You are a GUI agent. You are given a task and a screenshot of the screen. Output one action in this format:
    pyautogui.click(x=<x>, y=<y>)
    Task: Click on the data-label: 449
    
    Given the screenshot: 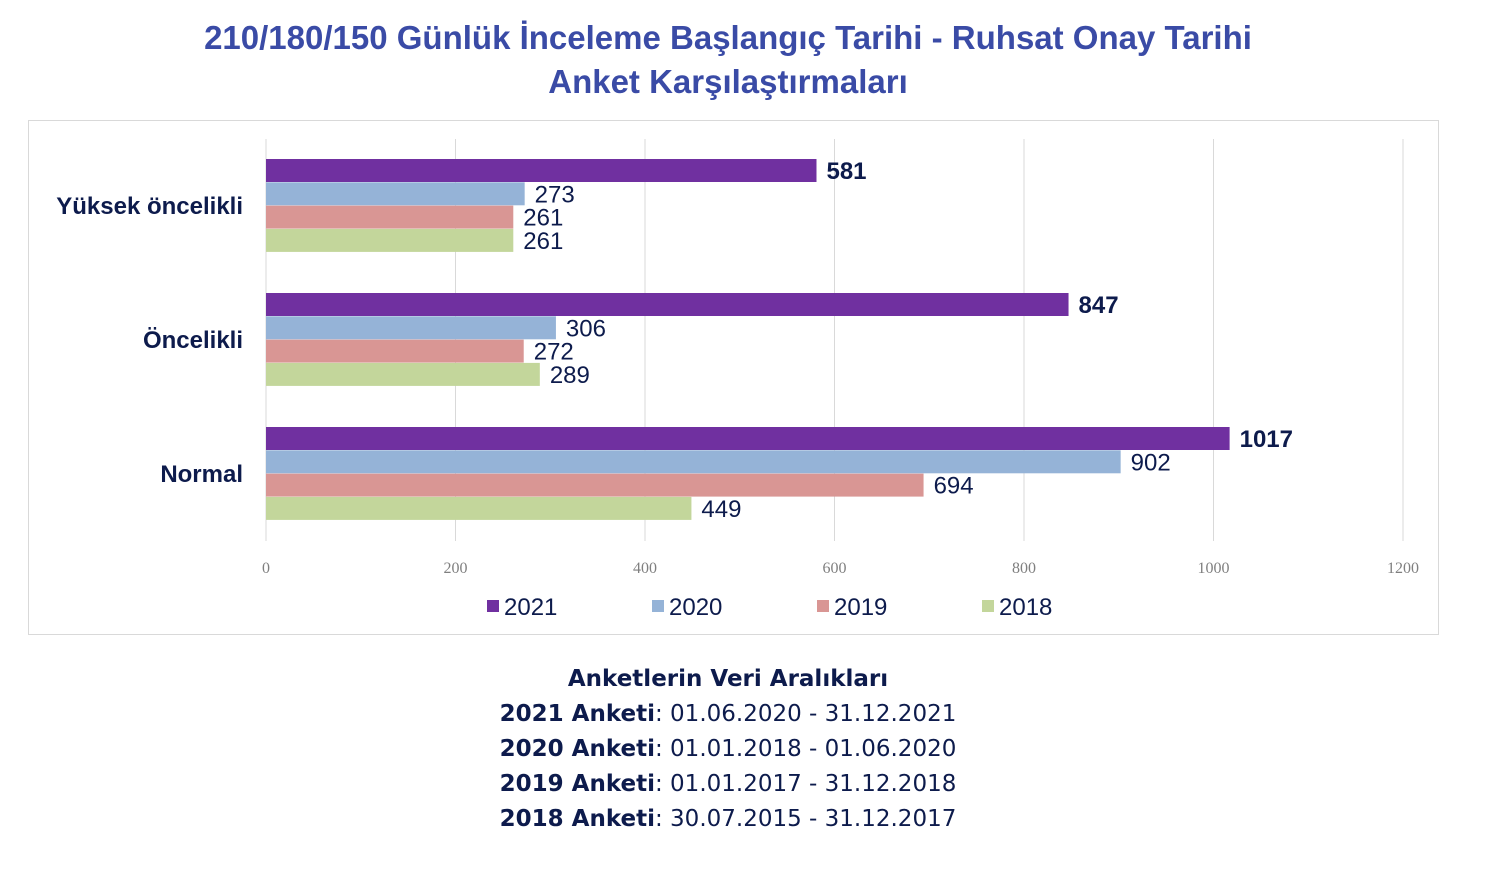 What is the action you would take?
    pyautogui.click(x=721, y=509)
    